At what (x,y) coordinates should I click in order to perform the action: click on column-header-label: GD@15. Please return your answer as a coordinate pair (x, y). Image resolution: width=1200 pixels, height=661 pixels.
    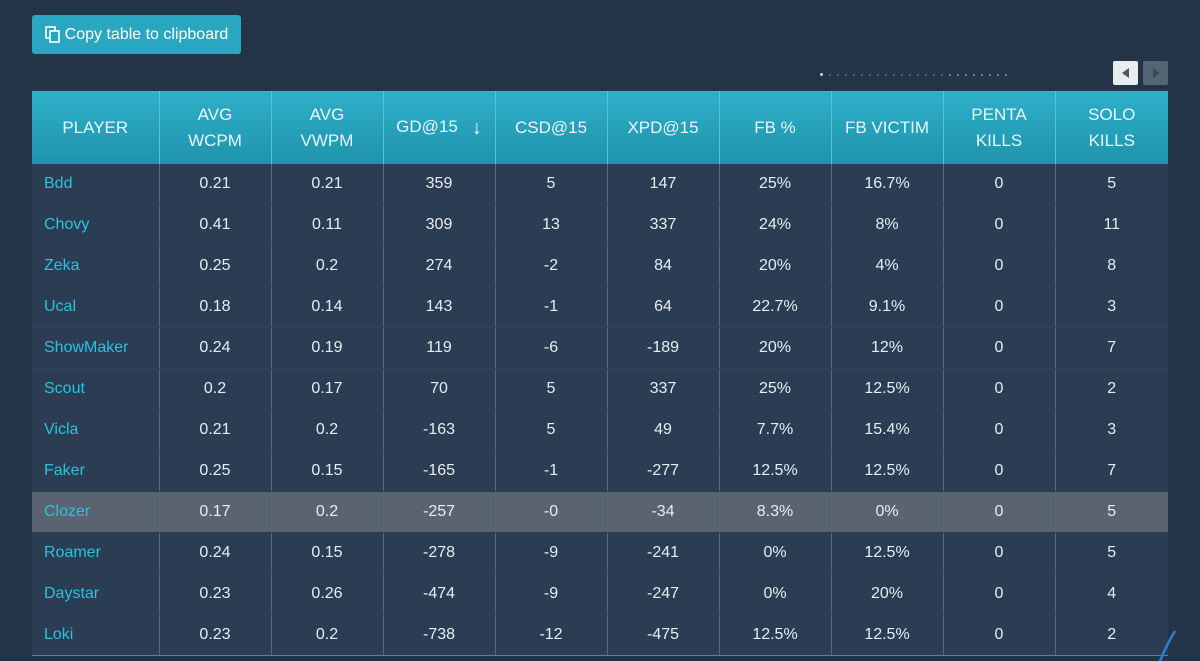
    Looking at the image, I should click on (427, 127).